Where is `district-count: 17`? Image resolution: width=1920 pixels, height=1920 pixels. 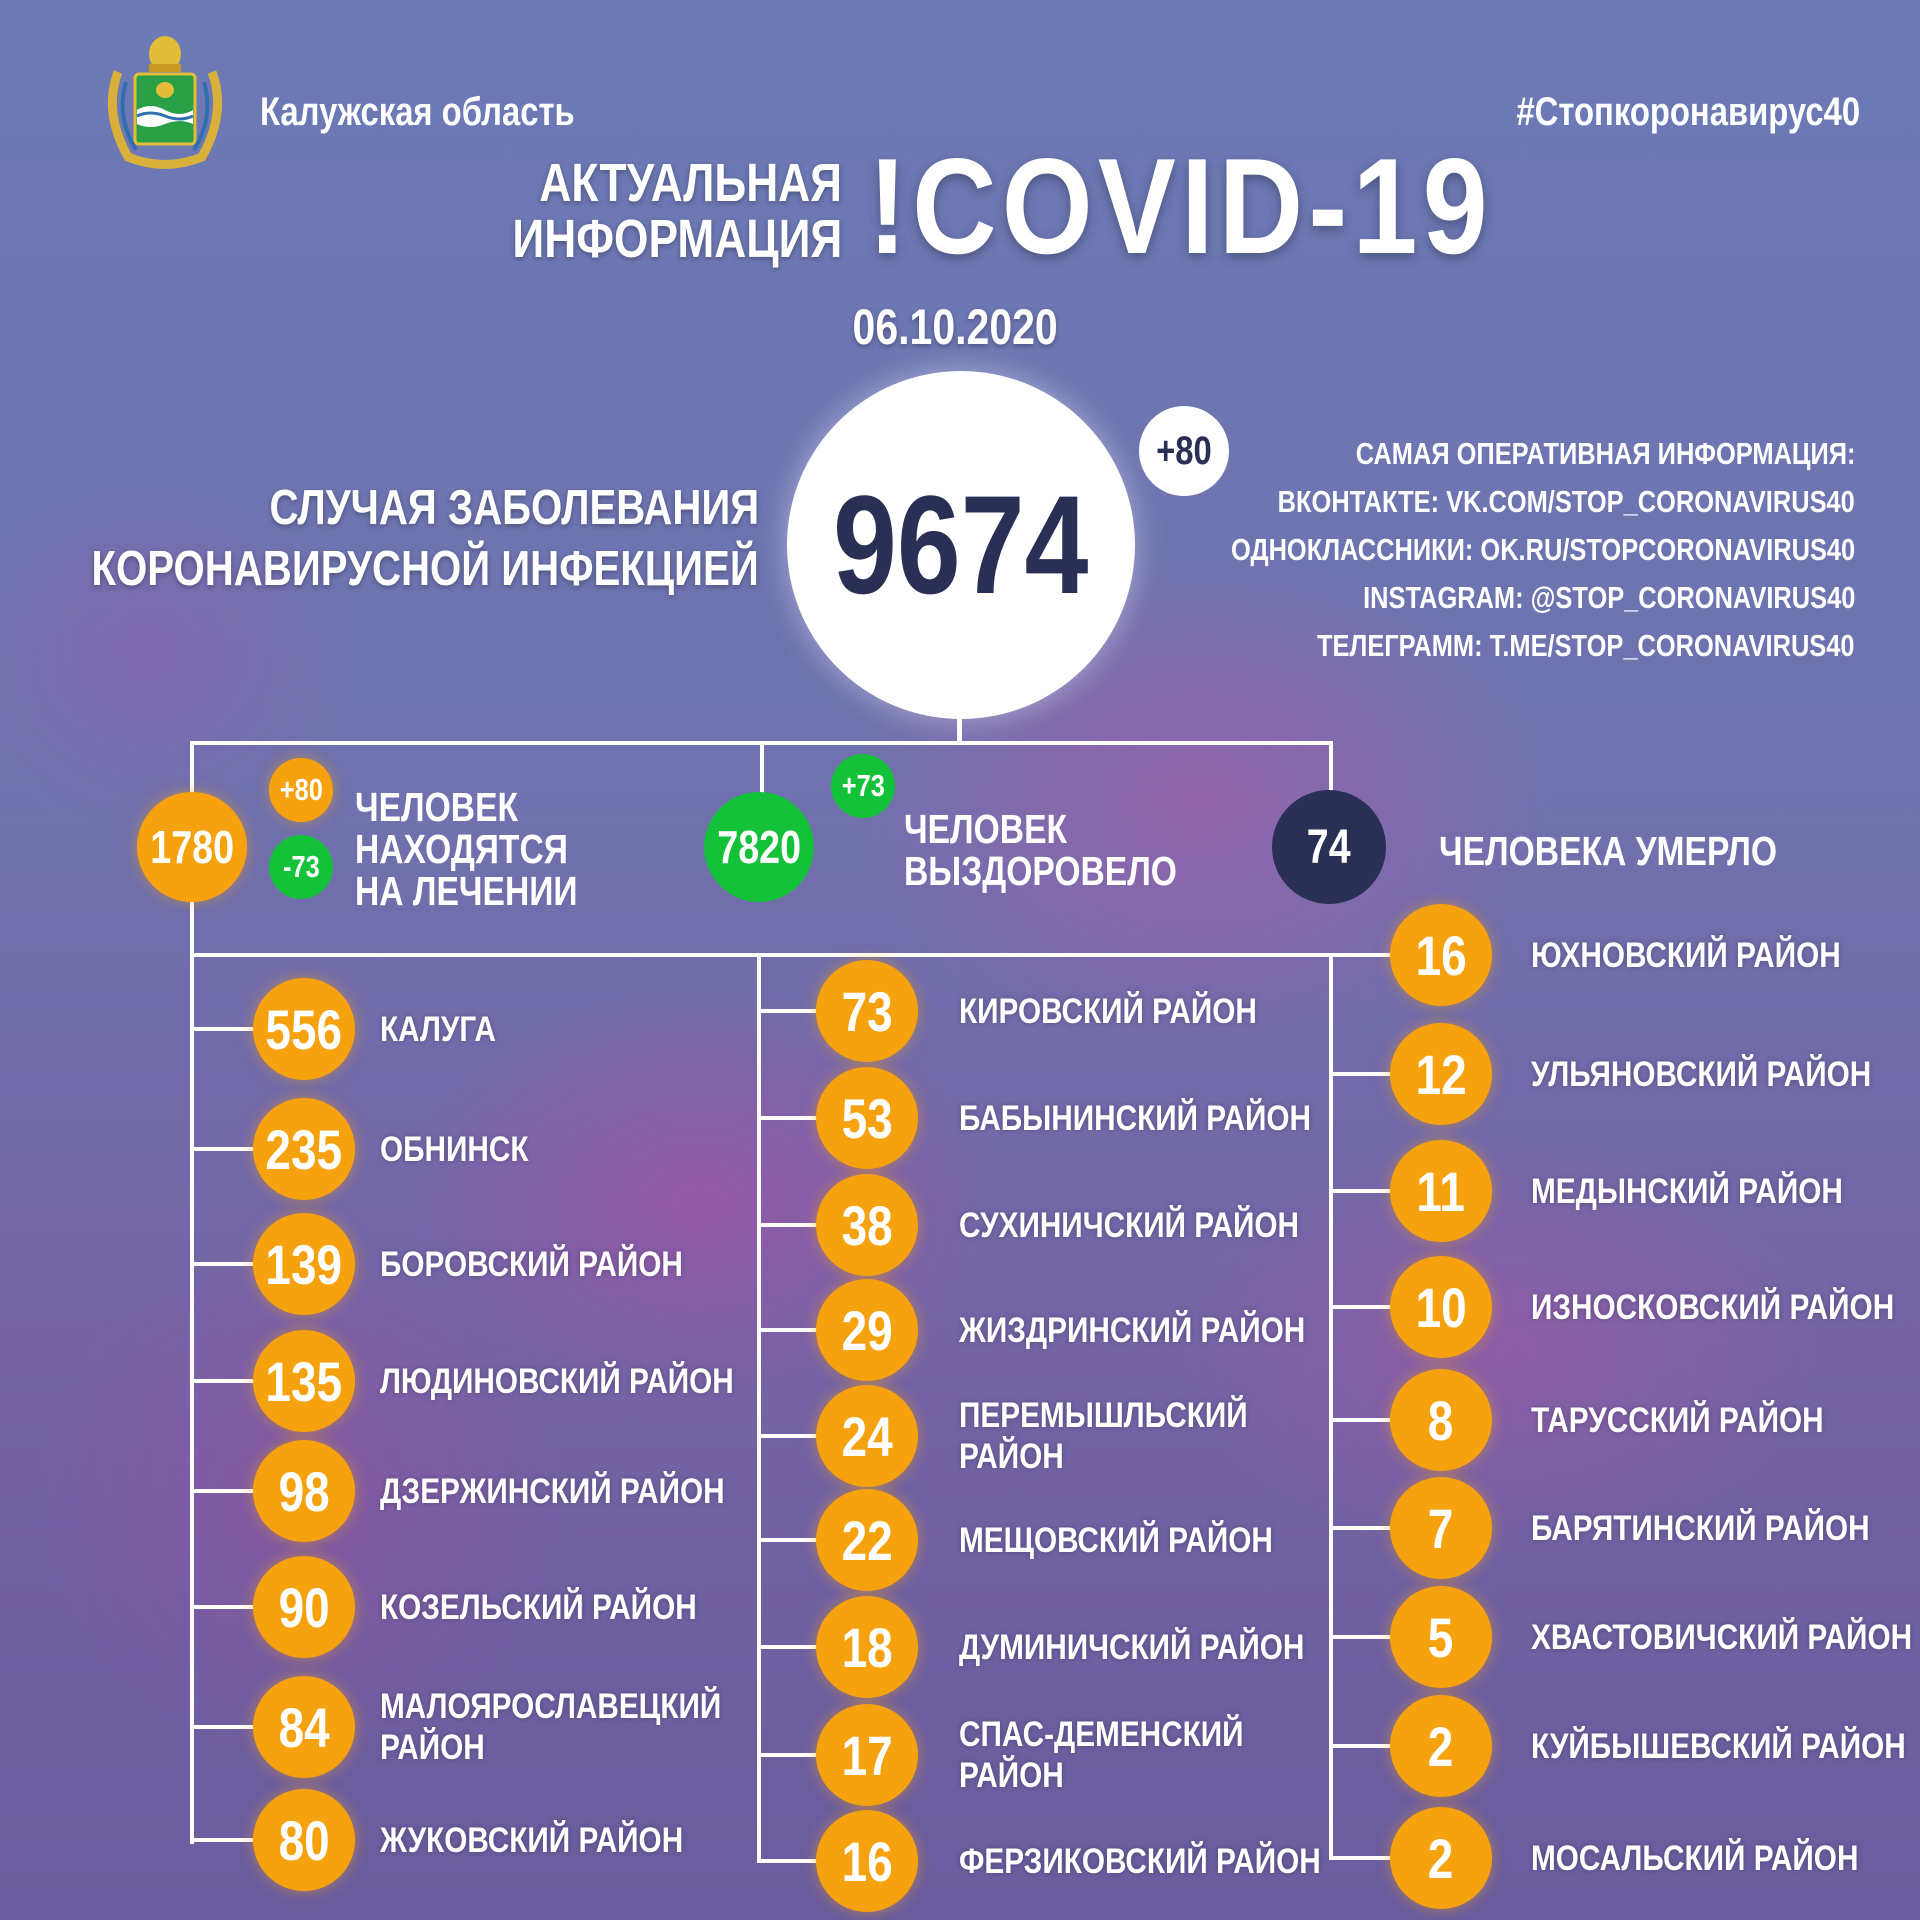
district-count: 17 is located at coordinates (867, 1755).